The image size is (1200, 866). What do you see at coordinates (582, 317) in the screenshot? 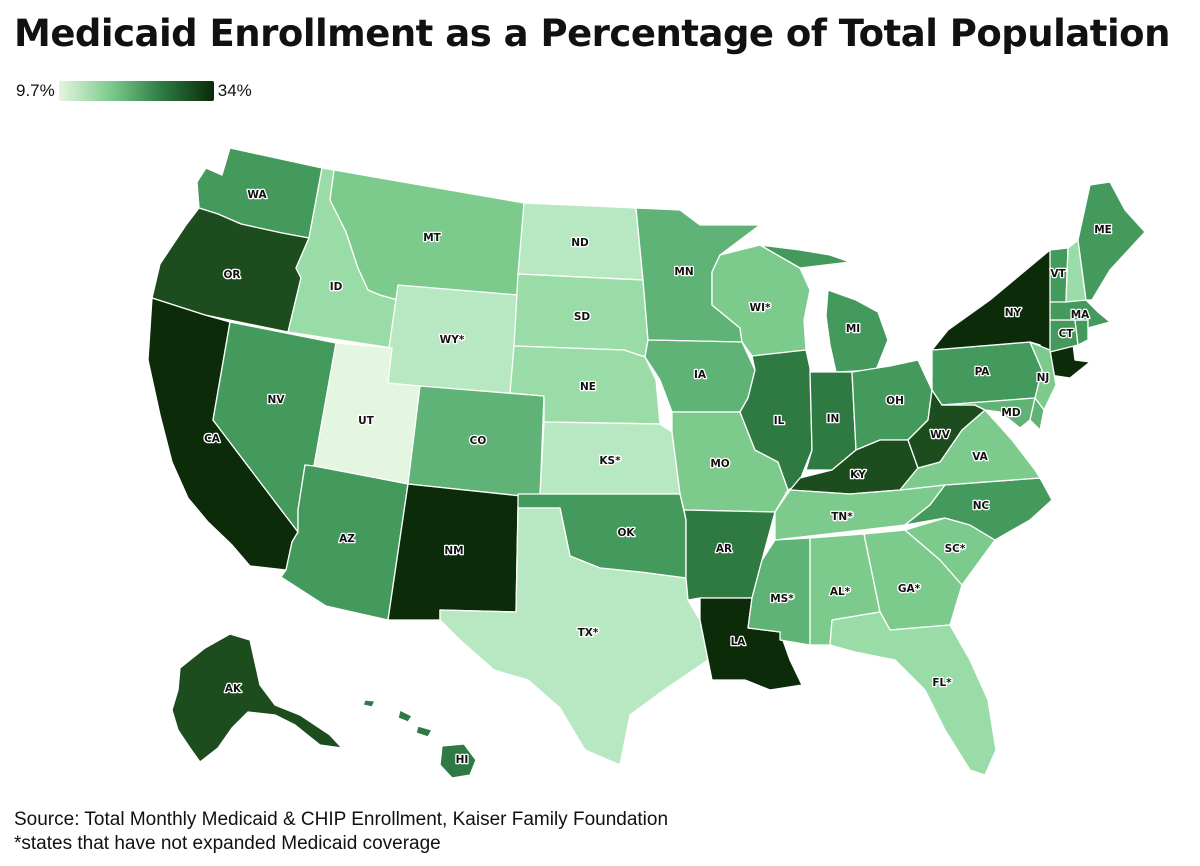
I see `state-label-sd: SD` at bounding box center [582, 317].